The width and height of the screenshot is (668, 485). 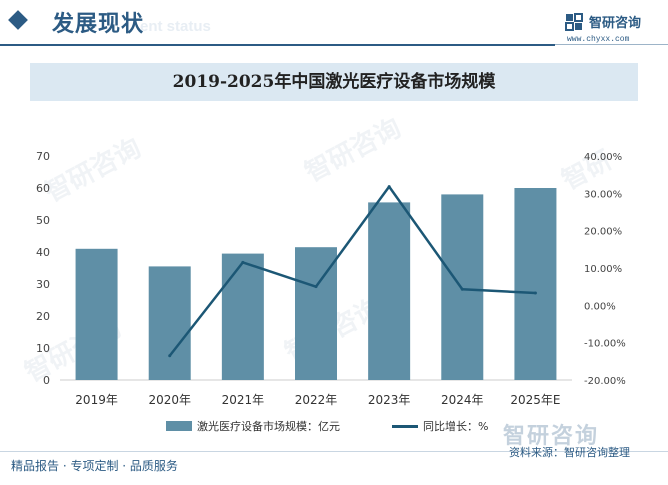 What do you see at coordinates (535, 400) in the screenshot?
I see `x-tick-label: 2025年E` at bounding box center [535, 400].